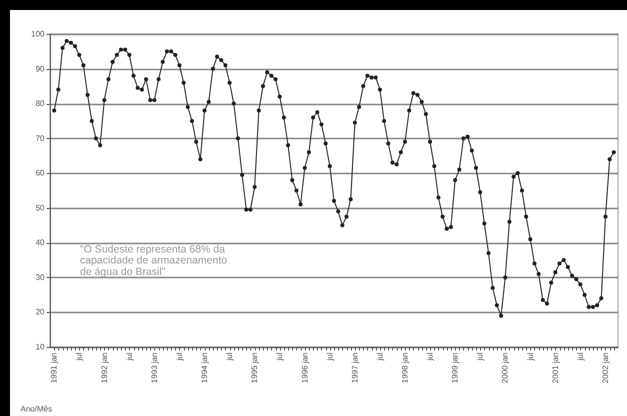  Describe the element at coordinates (41, 243) in the screenshot. I see `y-tick-label: 40` at that location.